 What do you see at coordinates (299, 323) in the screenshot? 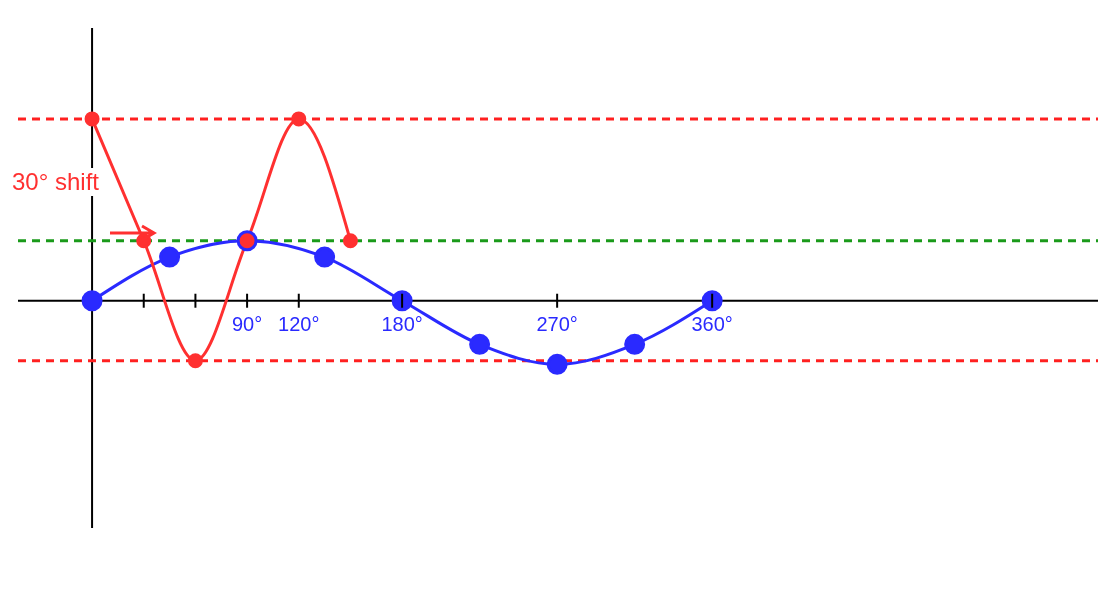
I see `x-tick-label: 120°` at bounding box center [299, 323].